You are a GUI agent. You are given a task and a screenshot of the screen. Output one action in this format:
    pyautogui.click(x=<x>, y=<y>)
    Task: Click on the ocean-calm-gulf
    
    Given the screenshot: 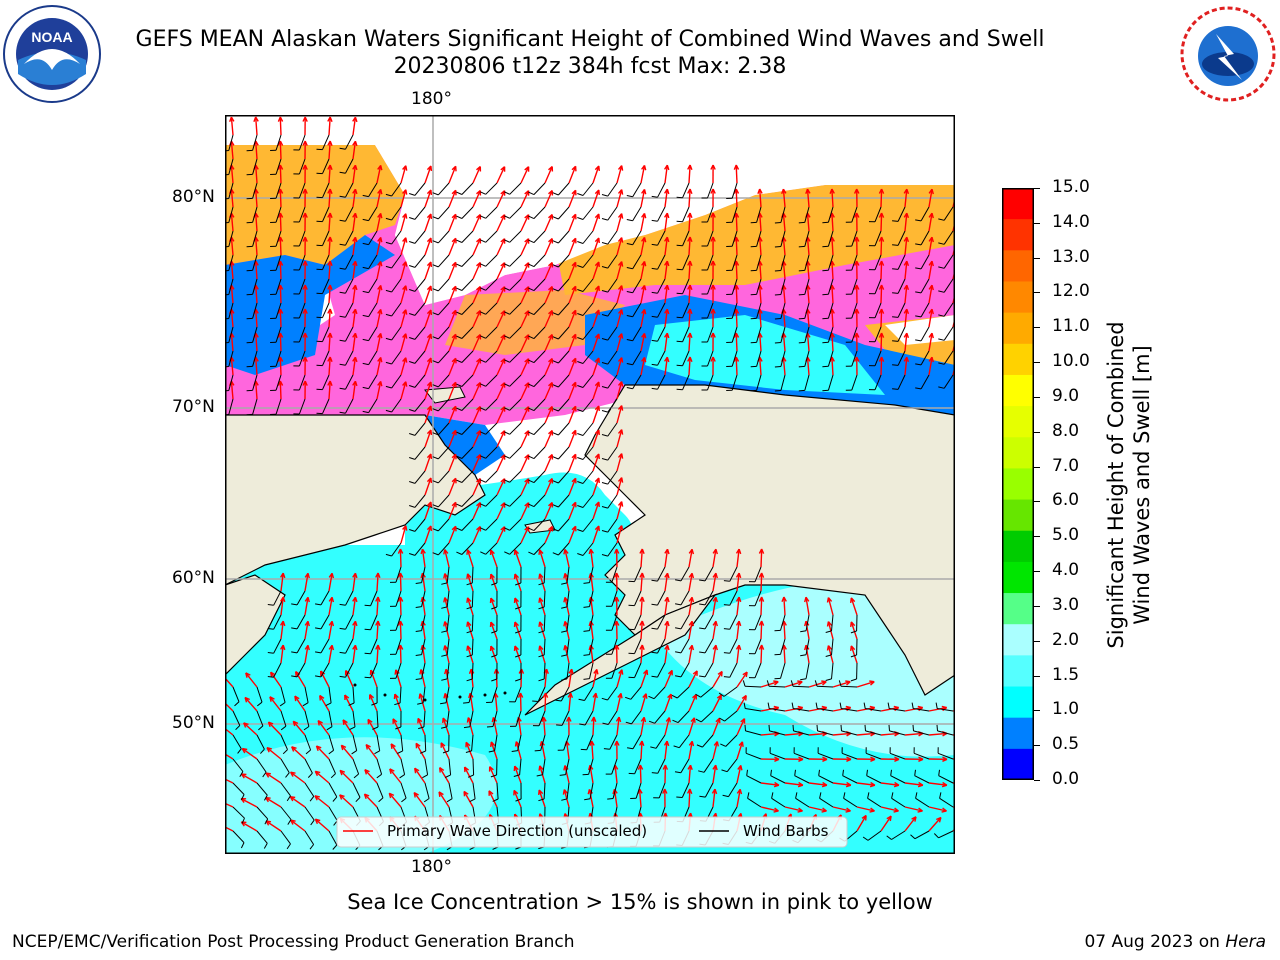 What is the action you would take?
    pyautogui.click(x=805, y=666)
    